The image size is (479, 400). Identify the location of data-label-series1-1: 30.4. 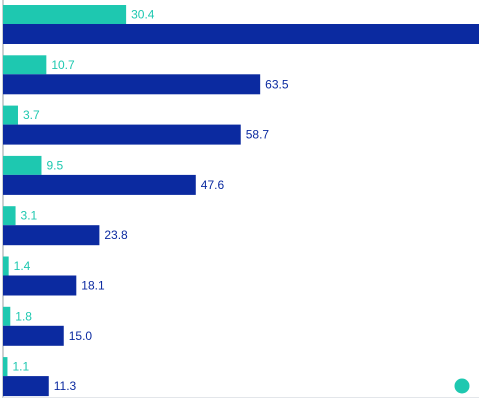
(143, 15).